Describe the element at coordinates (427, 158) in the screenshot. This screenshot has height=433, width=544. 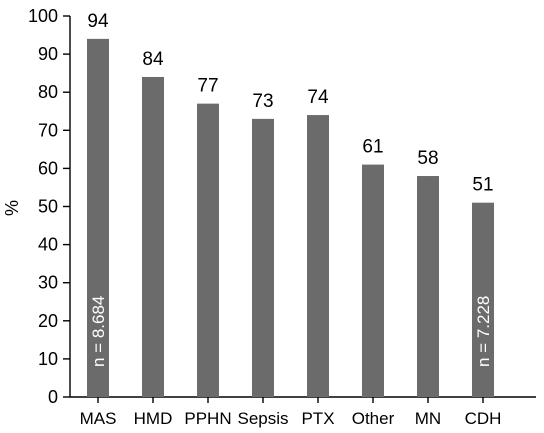
I see `data-label: 58` at that location.